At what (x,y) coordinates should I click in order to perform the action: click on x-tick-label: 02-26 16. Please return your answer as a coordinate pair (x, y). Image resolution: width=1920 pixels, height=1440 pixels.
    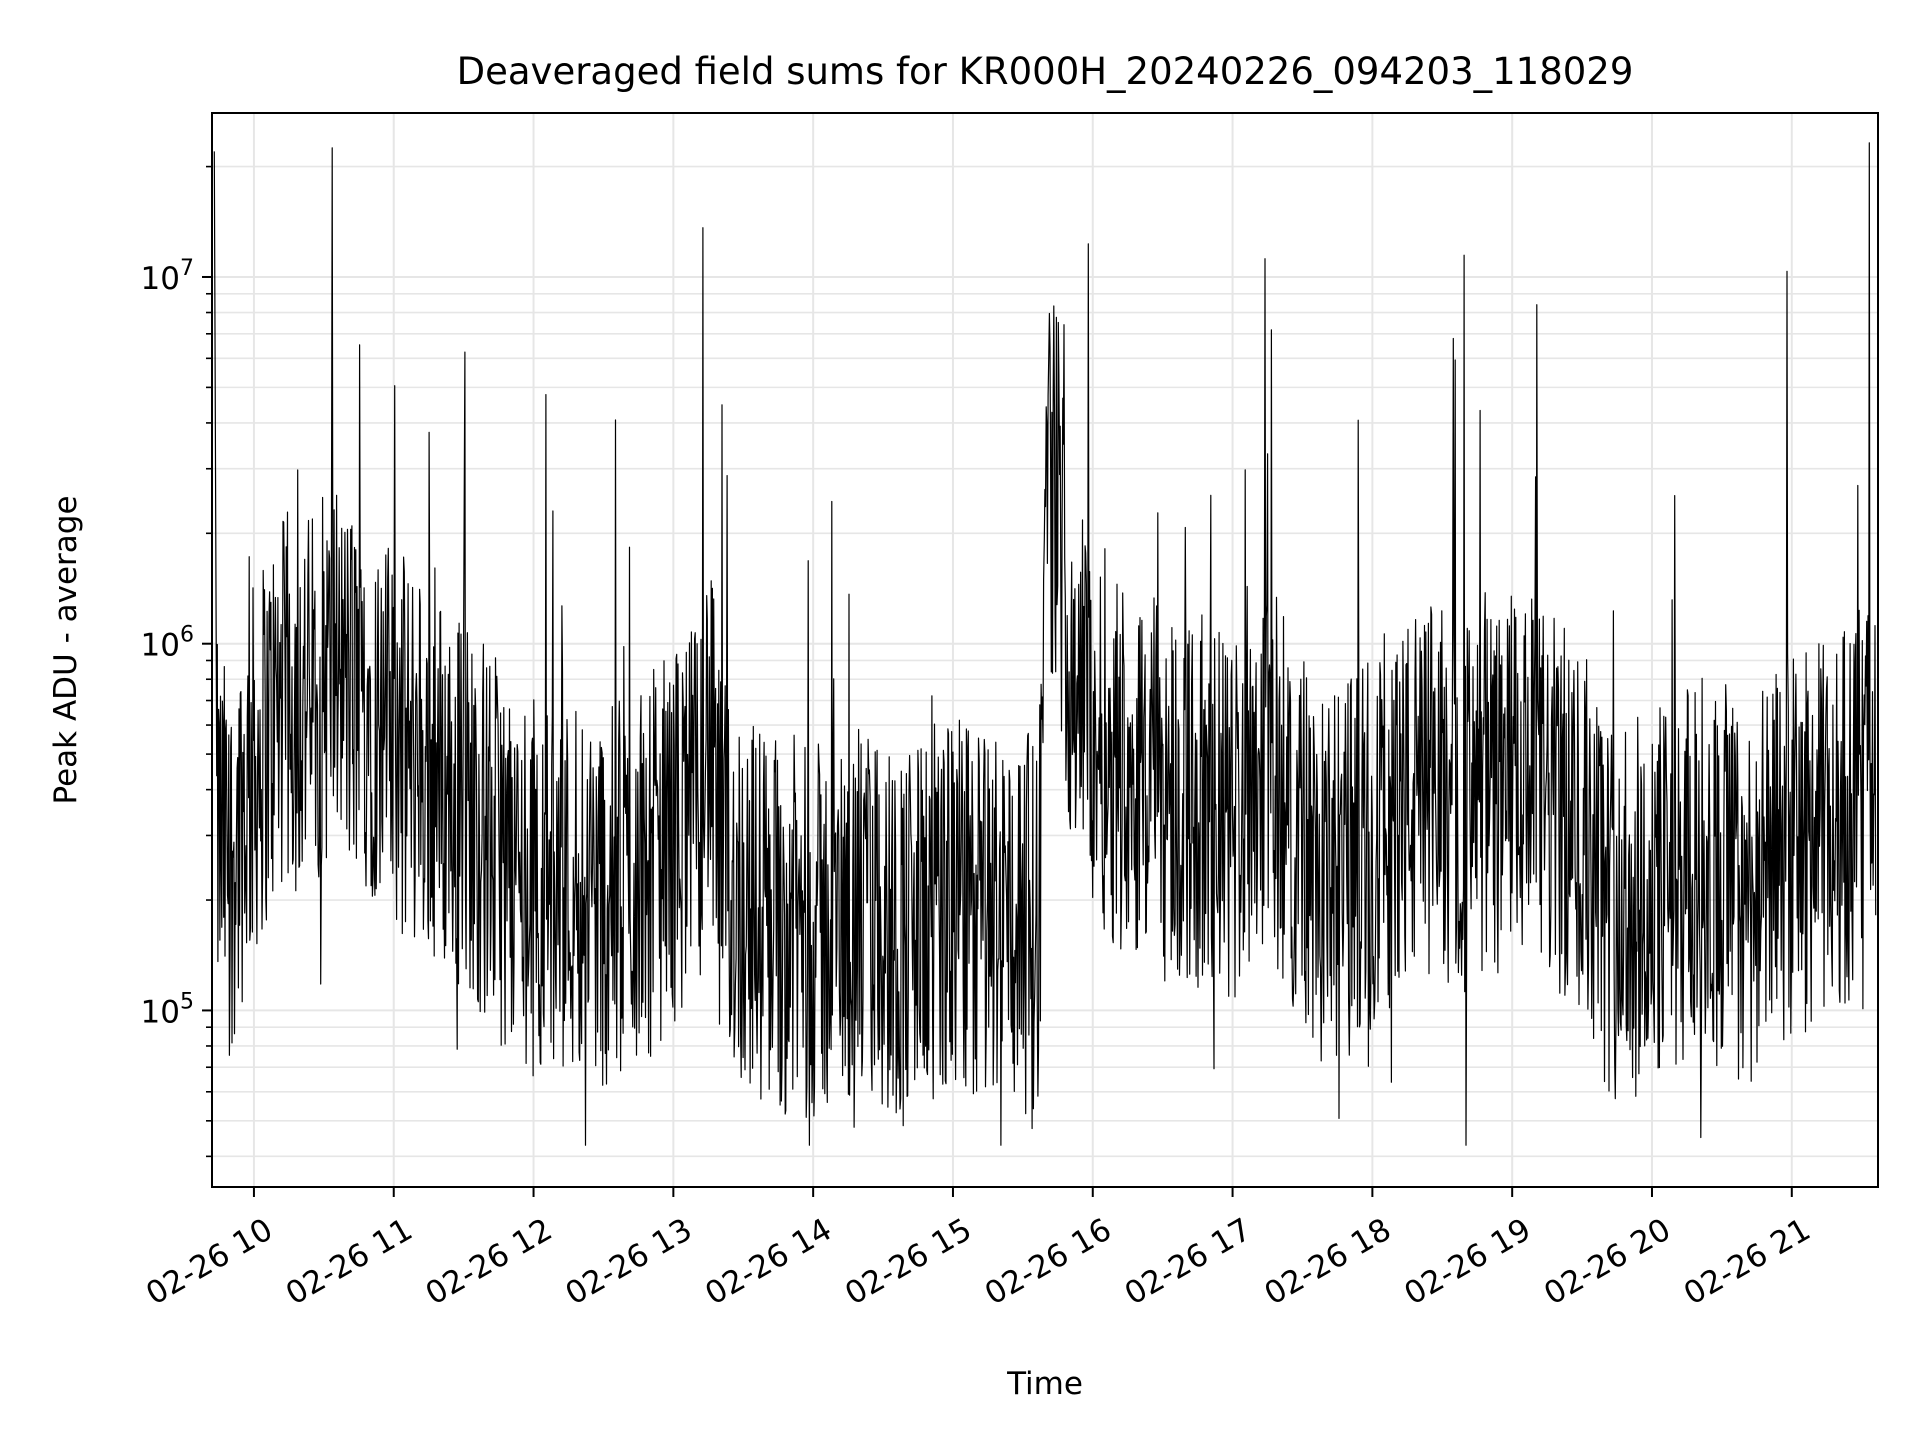
    Looking at the image, I should click on (1048, 1262).